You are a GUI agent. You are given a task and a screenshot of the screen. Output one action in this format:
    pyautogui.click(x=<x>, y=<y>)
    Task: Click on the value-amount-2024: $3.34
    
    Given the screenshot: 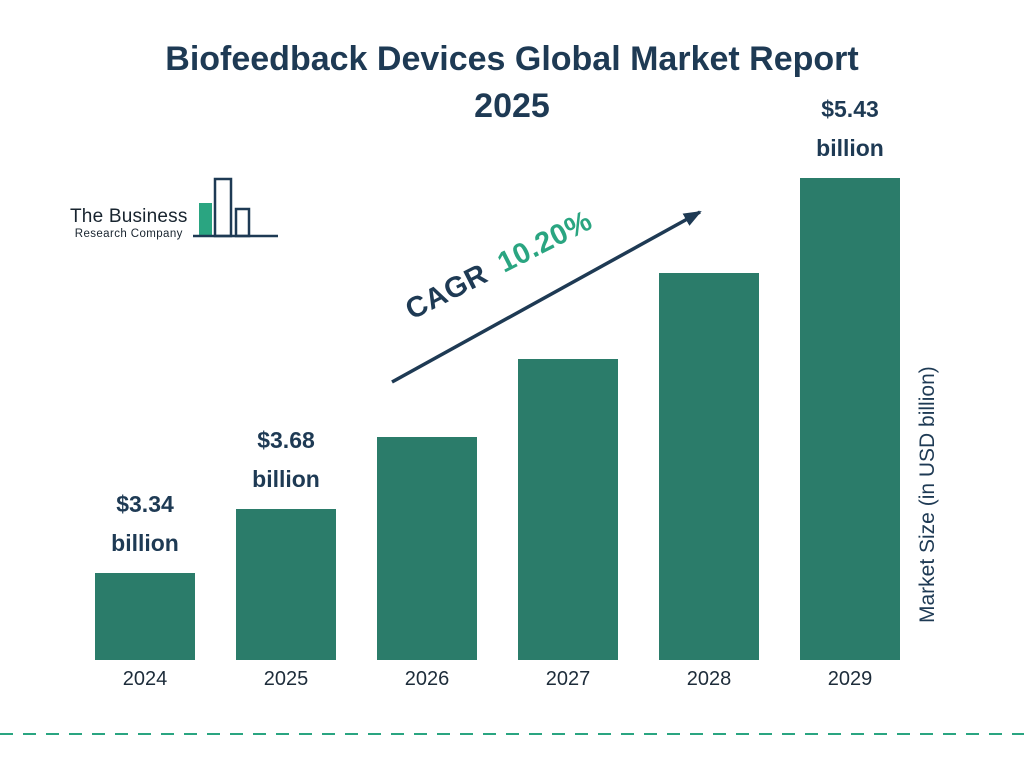 What is the action you would take?
    pyautogui.click(x=145, y=503)
    